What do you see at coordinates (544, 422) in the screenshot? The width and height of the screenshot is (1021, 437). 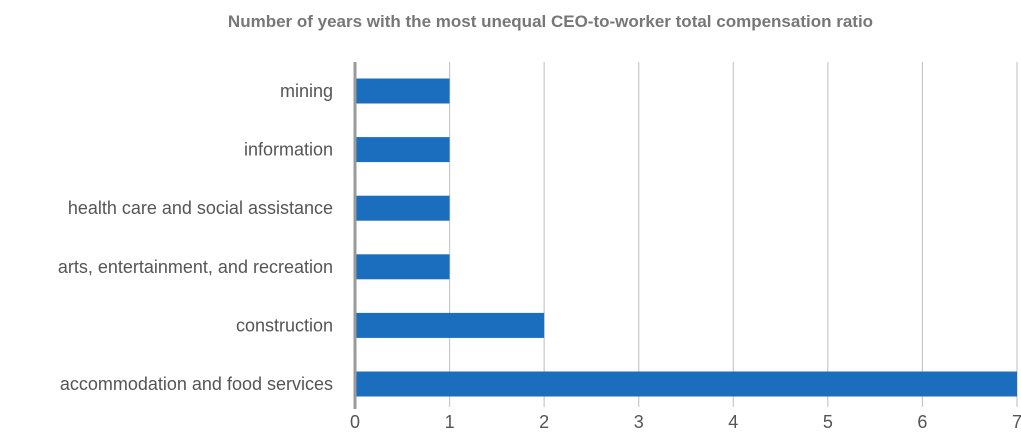 I see `x-tick-label: 2` at bounding box center [544, 422].